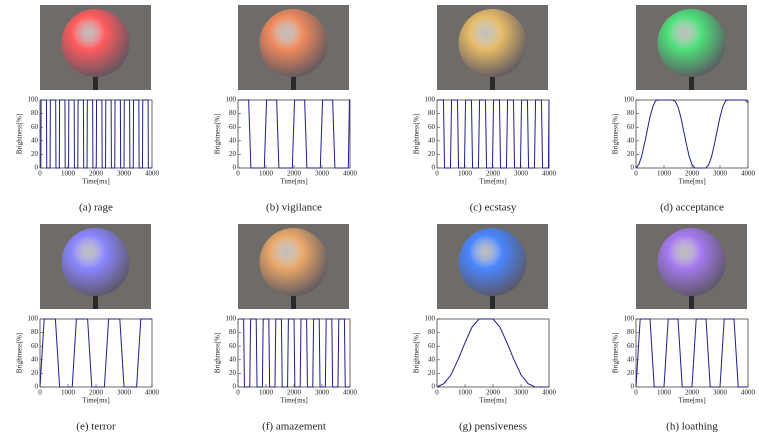 This screenshot has width=759, height=435. I want to click on caption: (a) rage, so click(96, 208).